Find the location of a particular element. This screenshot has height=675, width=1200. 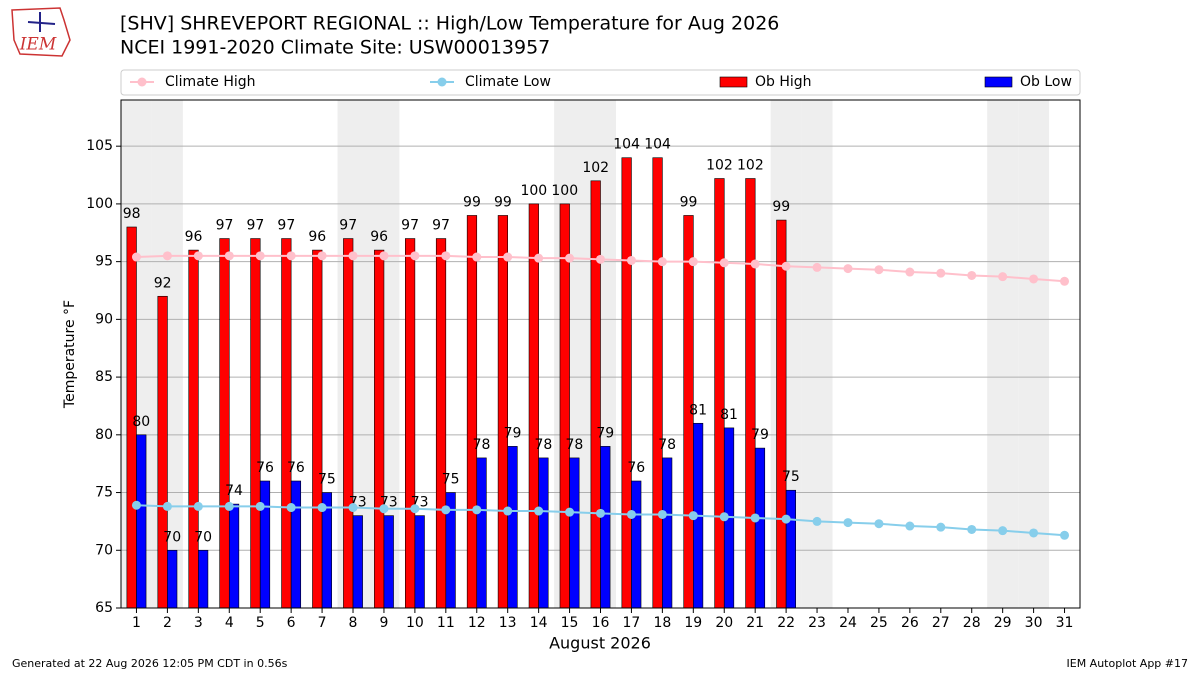

data-label: 79 is located at coordinates (513, 433).